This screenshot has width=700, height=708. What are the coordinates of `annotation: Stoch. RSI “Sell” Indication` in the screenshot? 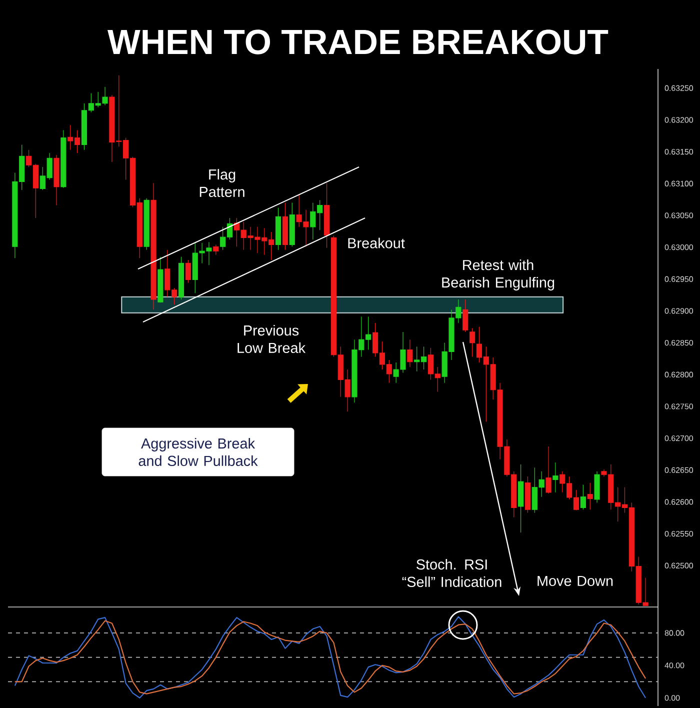 It's located at (452, 573).